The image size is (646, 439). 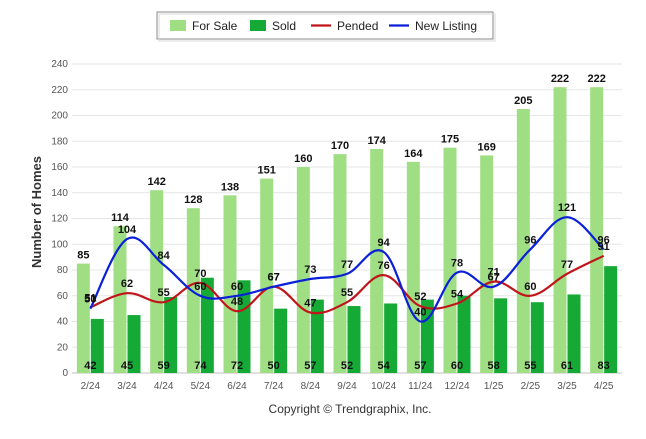 What do you see at coordinates (59, 116) in the screenshot?
I see `y-tick-label: 200` at bounding box center [59, 116].